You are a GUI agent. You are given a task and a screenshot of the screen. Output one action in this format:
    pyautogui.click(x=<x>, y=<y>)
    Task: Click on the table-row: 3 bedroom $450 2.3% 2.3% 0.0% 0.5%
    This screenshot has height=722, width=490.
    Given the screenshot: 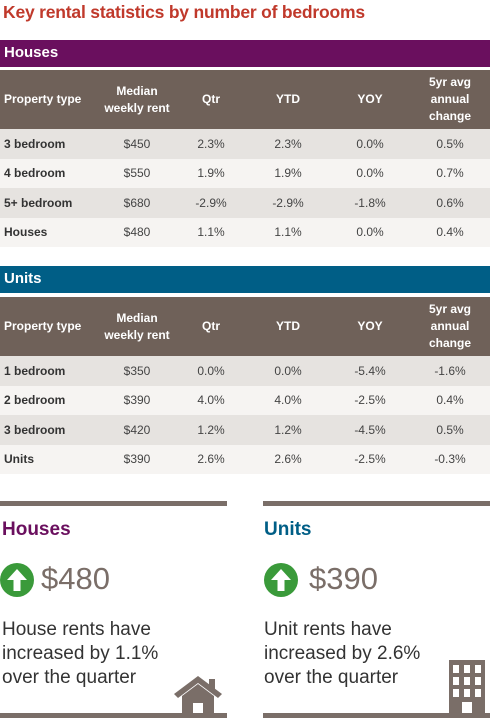 What is the action you would take?
    pyautogui.click(x=245, y=144)
    